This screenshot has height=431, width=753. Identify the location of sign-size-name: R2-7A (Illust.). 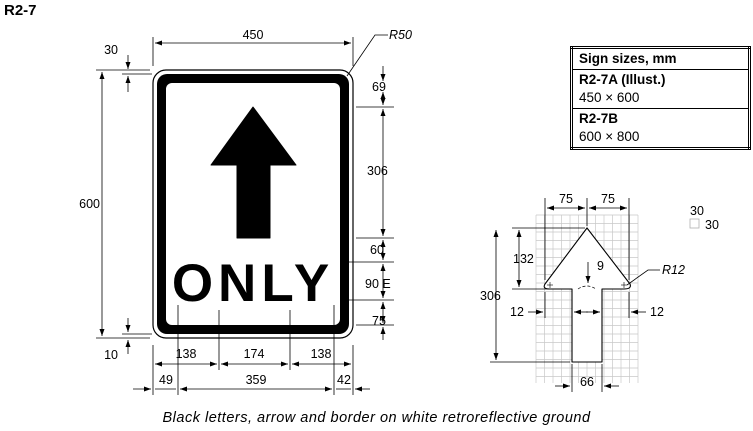
(622, 79).